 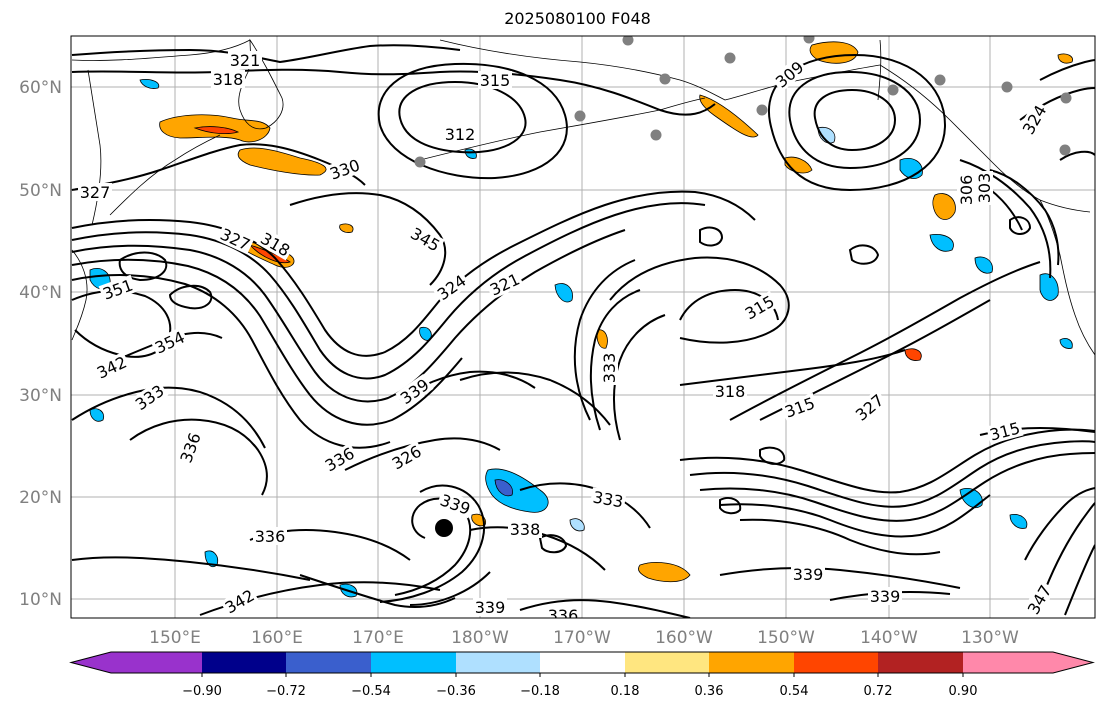 I want to click on contour-label-group: 312, so click(x=460, y=134).